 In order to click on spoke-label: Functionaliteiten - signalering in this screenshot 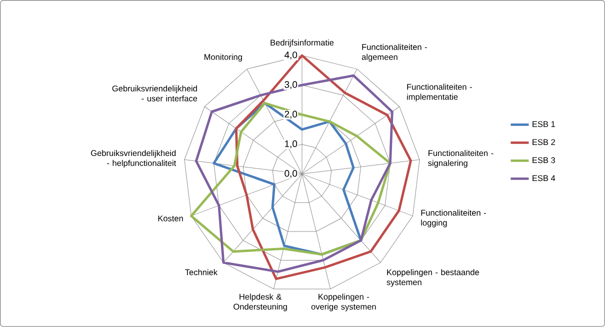, I will do `click(461, 159)`.